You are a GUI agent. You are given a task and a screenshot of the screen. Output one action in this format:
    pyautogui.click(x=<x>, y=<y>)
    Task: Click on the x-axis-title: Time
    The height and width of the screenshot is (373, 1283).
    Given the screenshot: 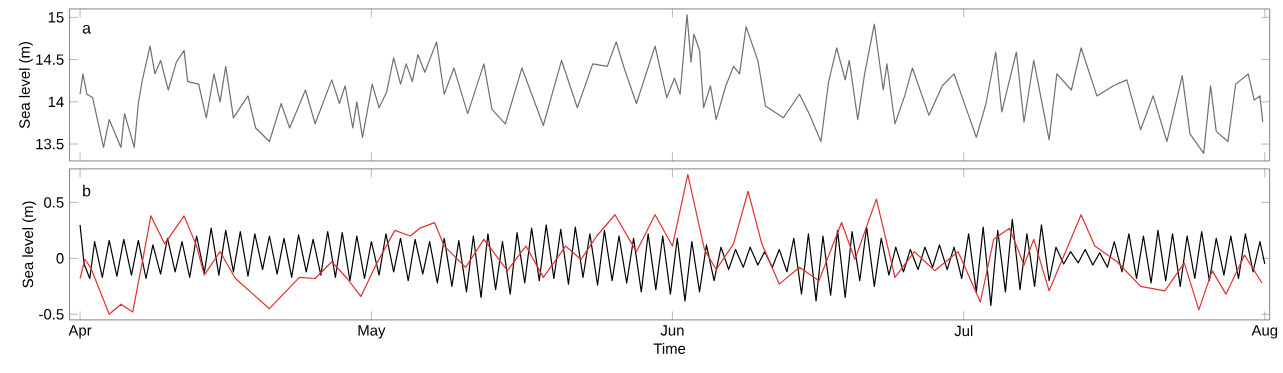 What is the action you would take?
    pyautogui.click(x=669, y=349)
    